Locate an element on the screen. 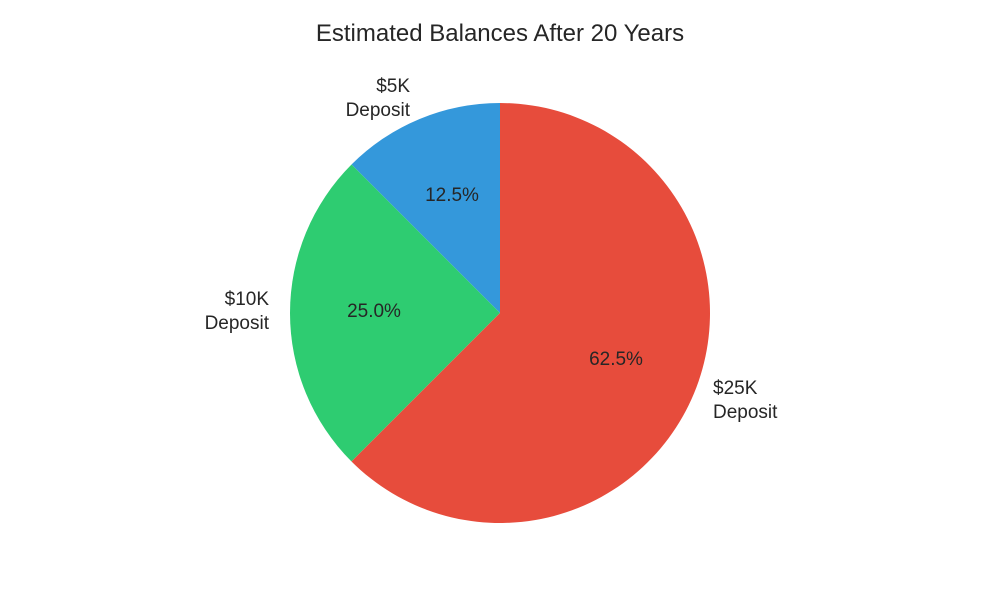  pct-5k: 12.5% is located at coordinates (452, 195).